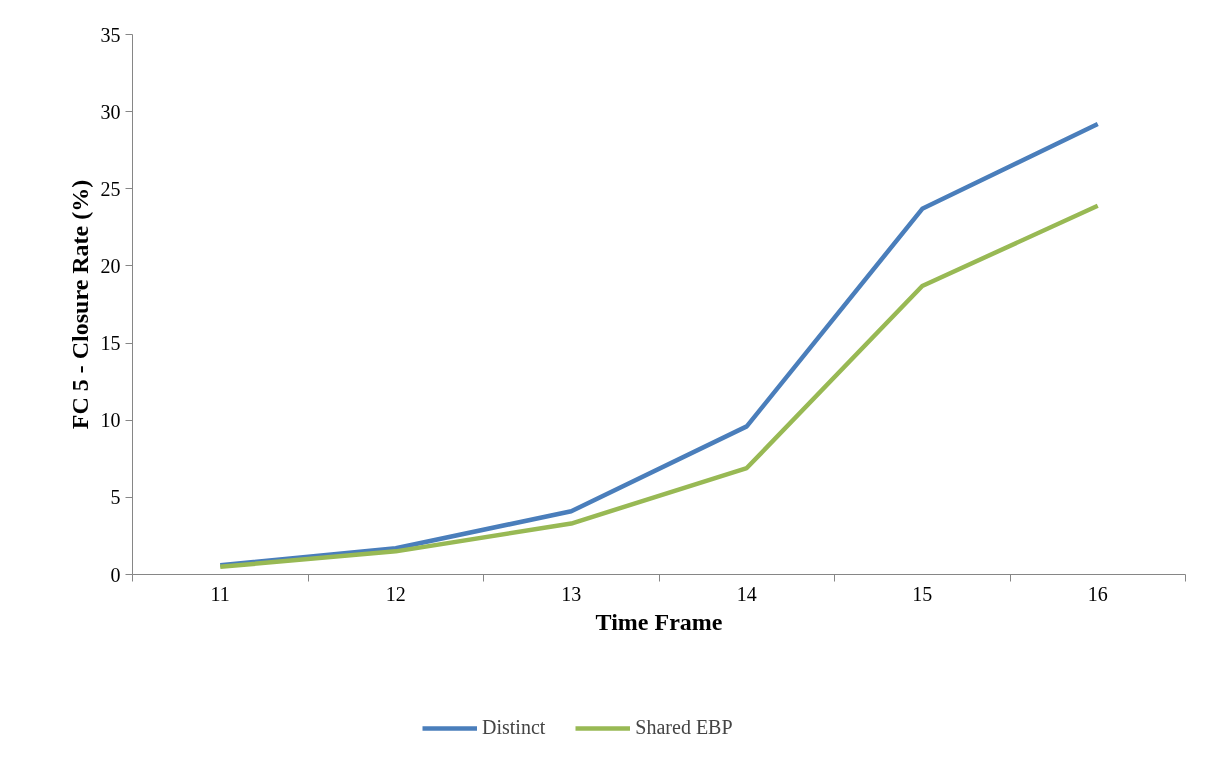  I want to click on y-tick-label: 5, so click(115, 497).